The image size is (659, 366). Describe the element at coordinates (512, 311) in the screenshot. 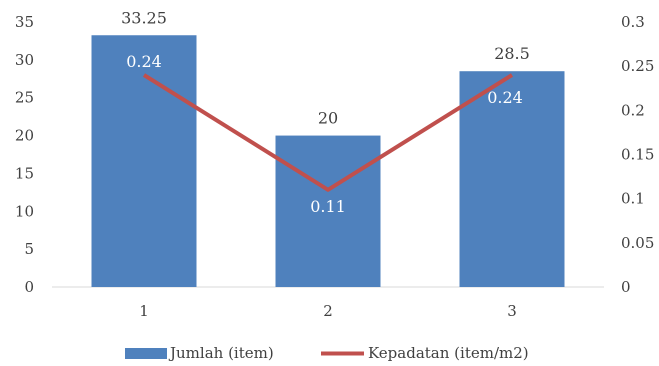

I see `x-tick-label: 3` at that location.